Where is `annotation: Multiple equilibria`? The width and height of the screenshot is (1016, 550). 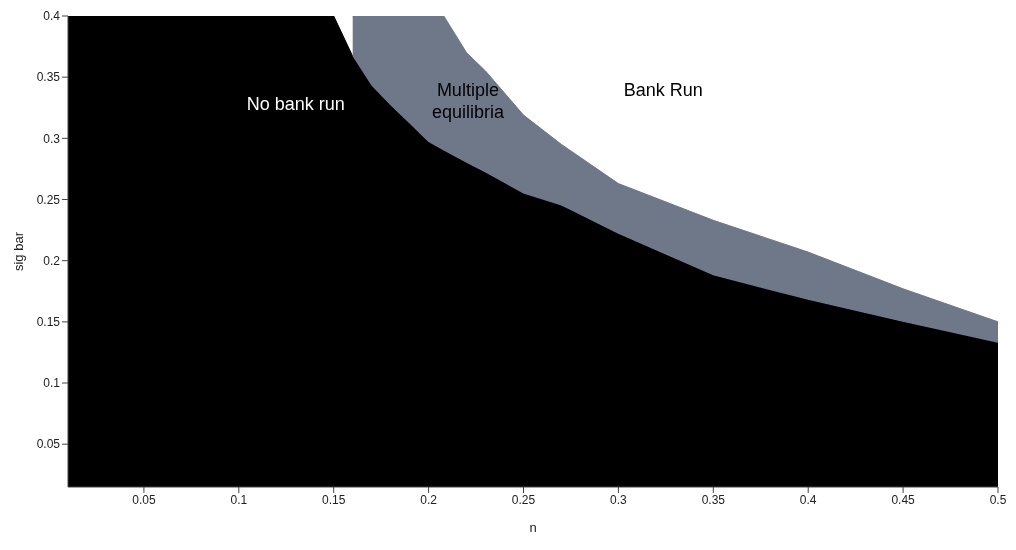 annotation: Multiple equilibria is located at coordinates (468, 101).